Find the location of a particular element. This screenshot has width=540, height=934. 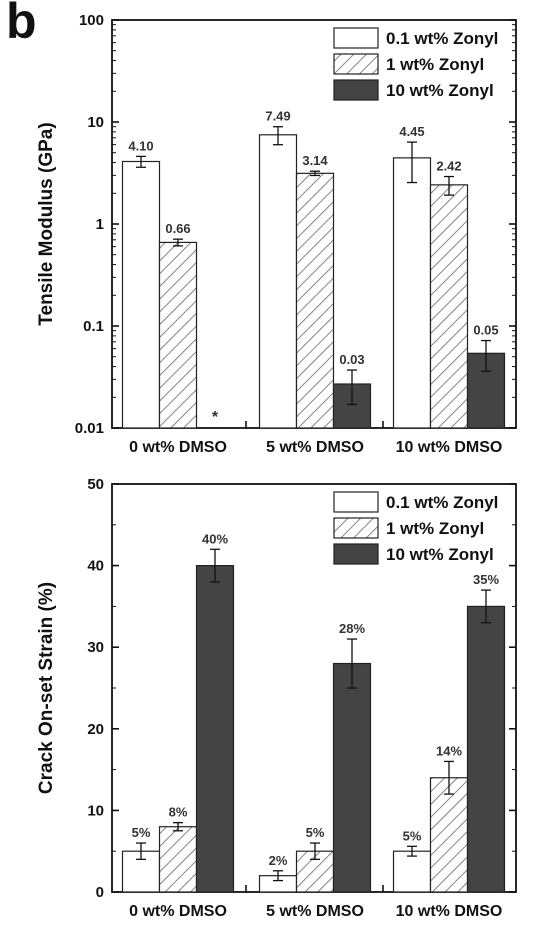

y-tick-label: 0.01 is located at coordinates (89, 428).